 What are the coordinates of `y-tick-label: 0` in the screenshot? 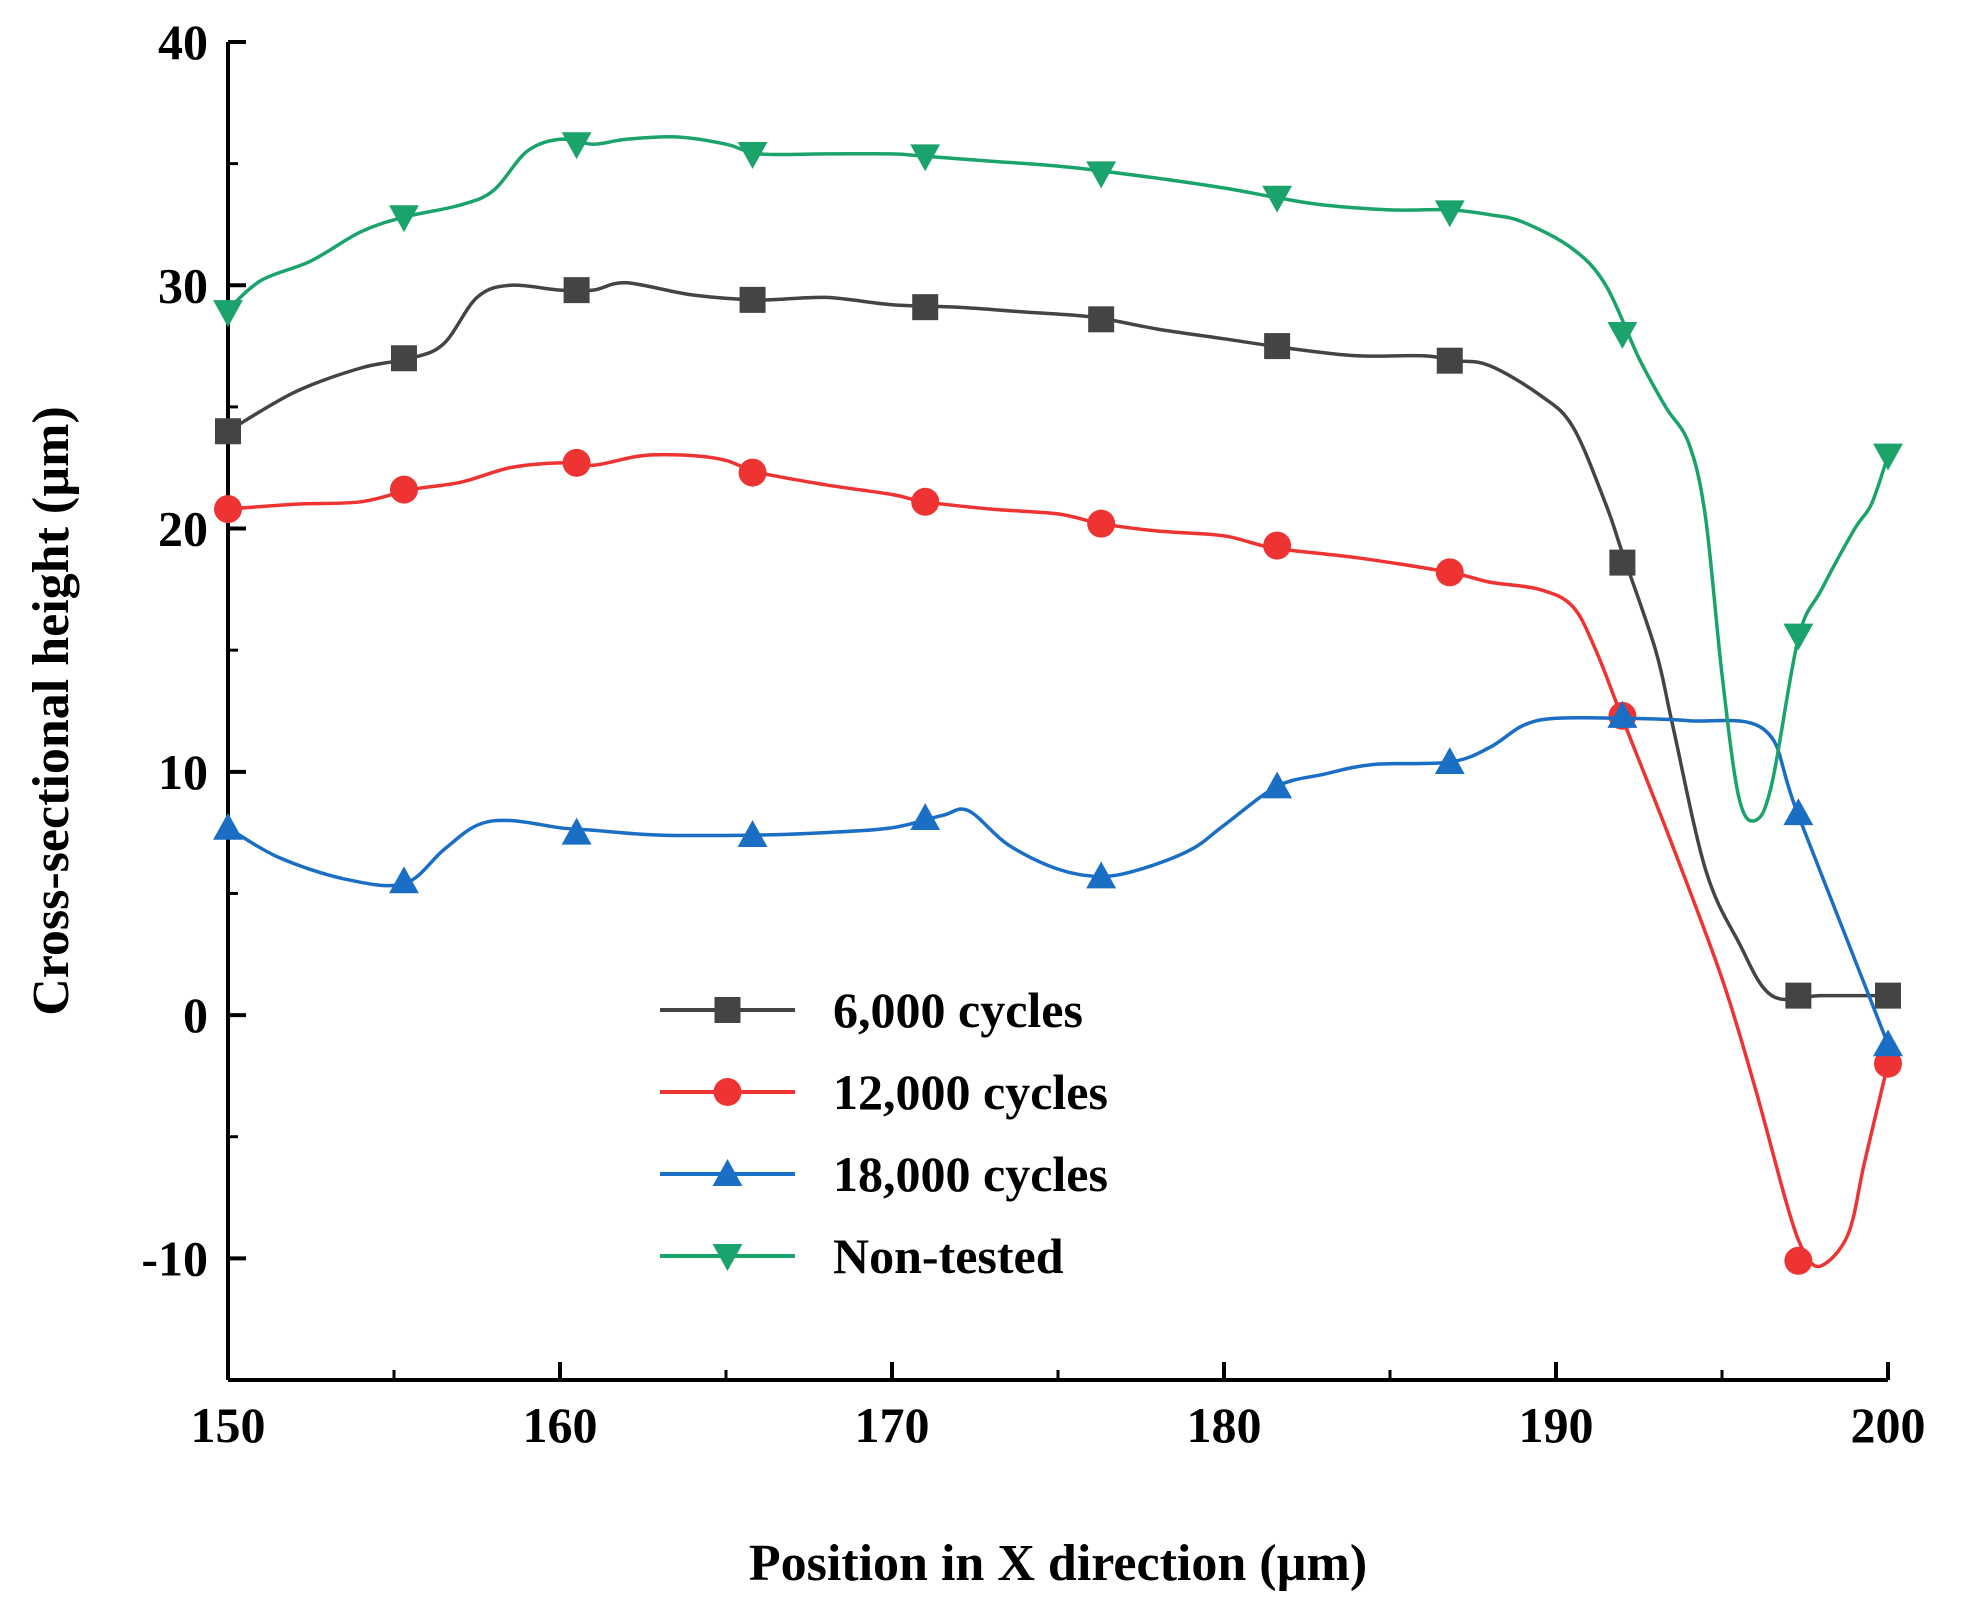 It's located at (195, 1015).